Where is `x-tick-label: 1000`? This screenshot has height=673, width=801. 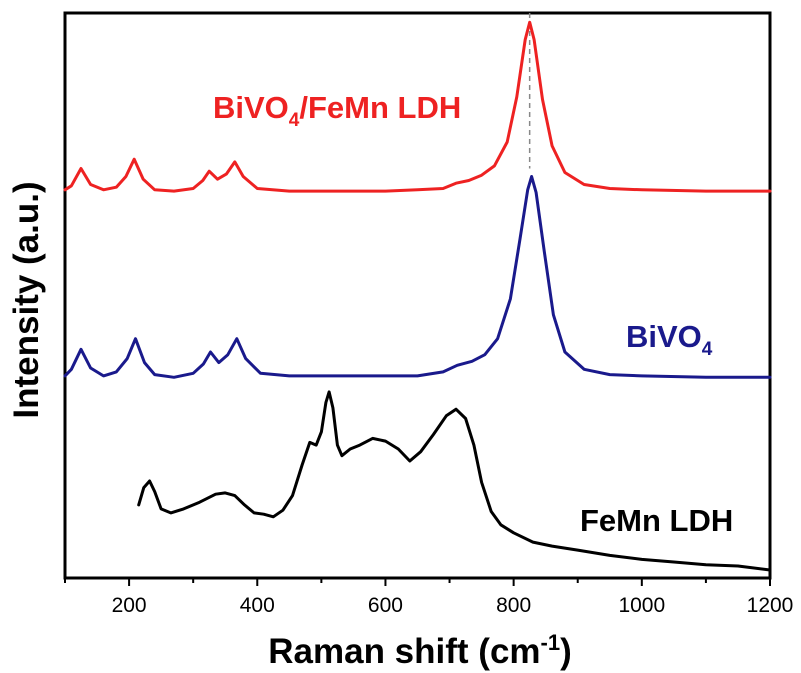
x-tick-label: 1000 is located at coordinates (641, 605).